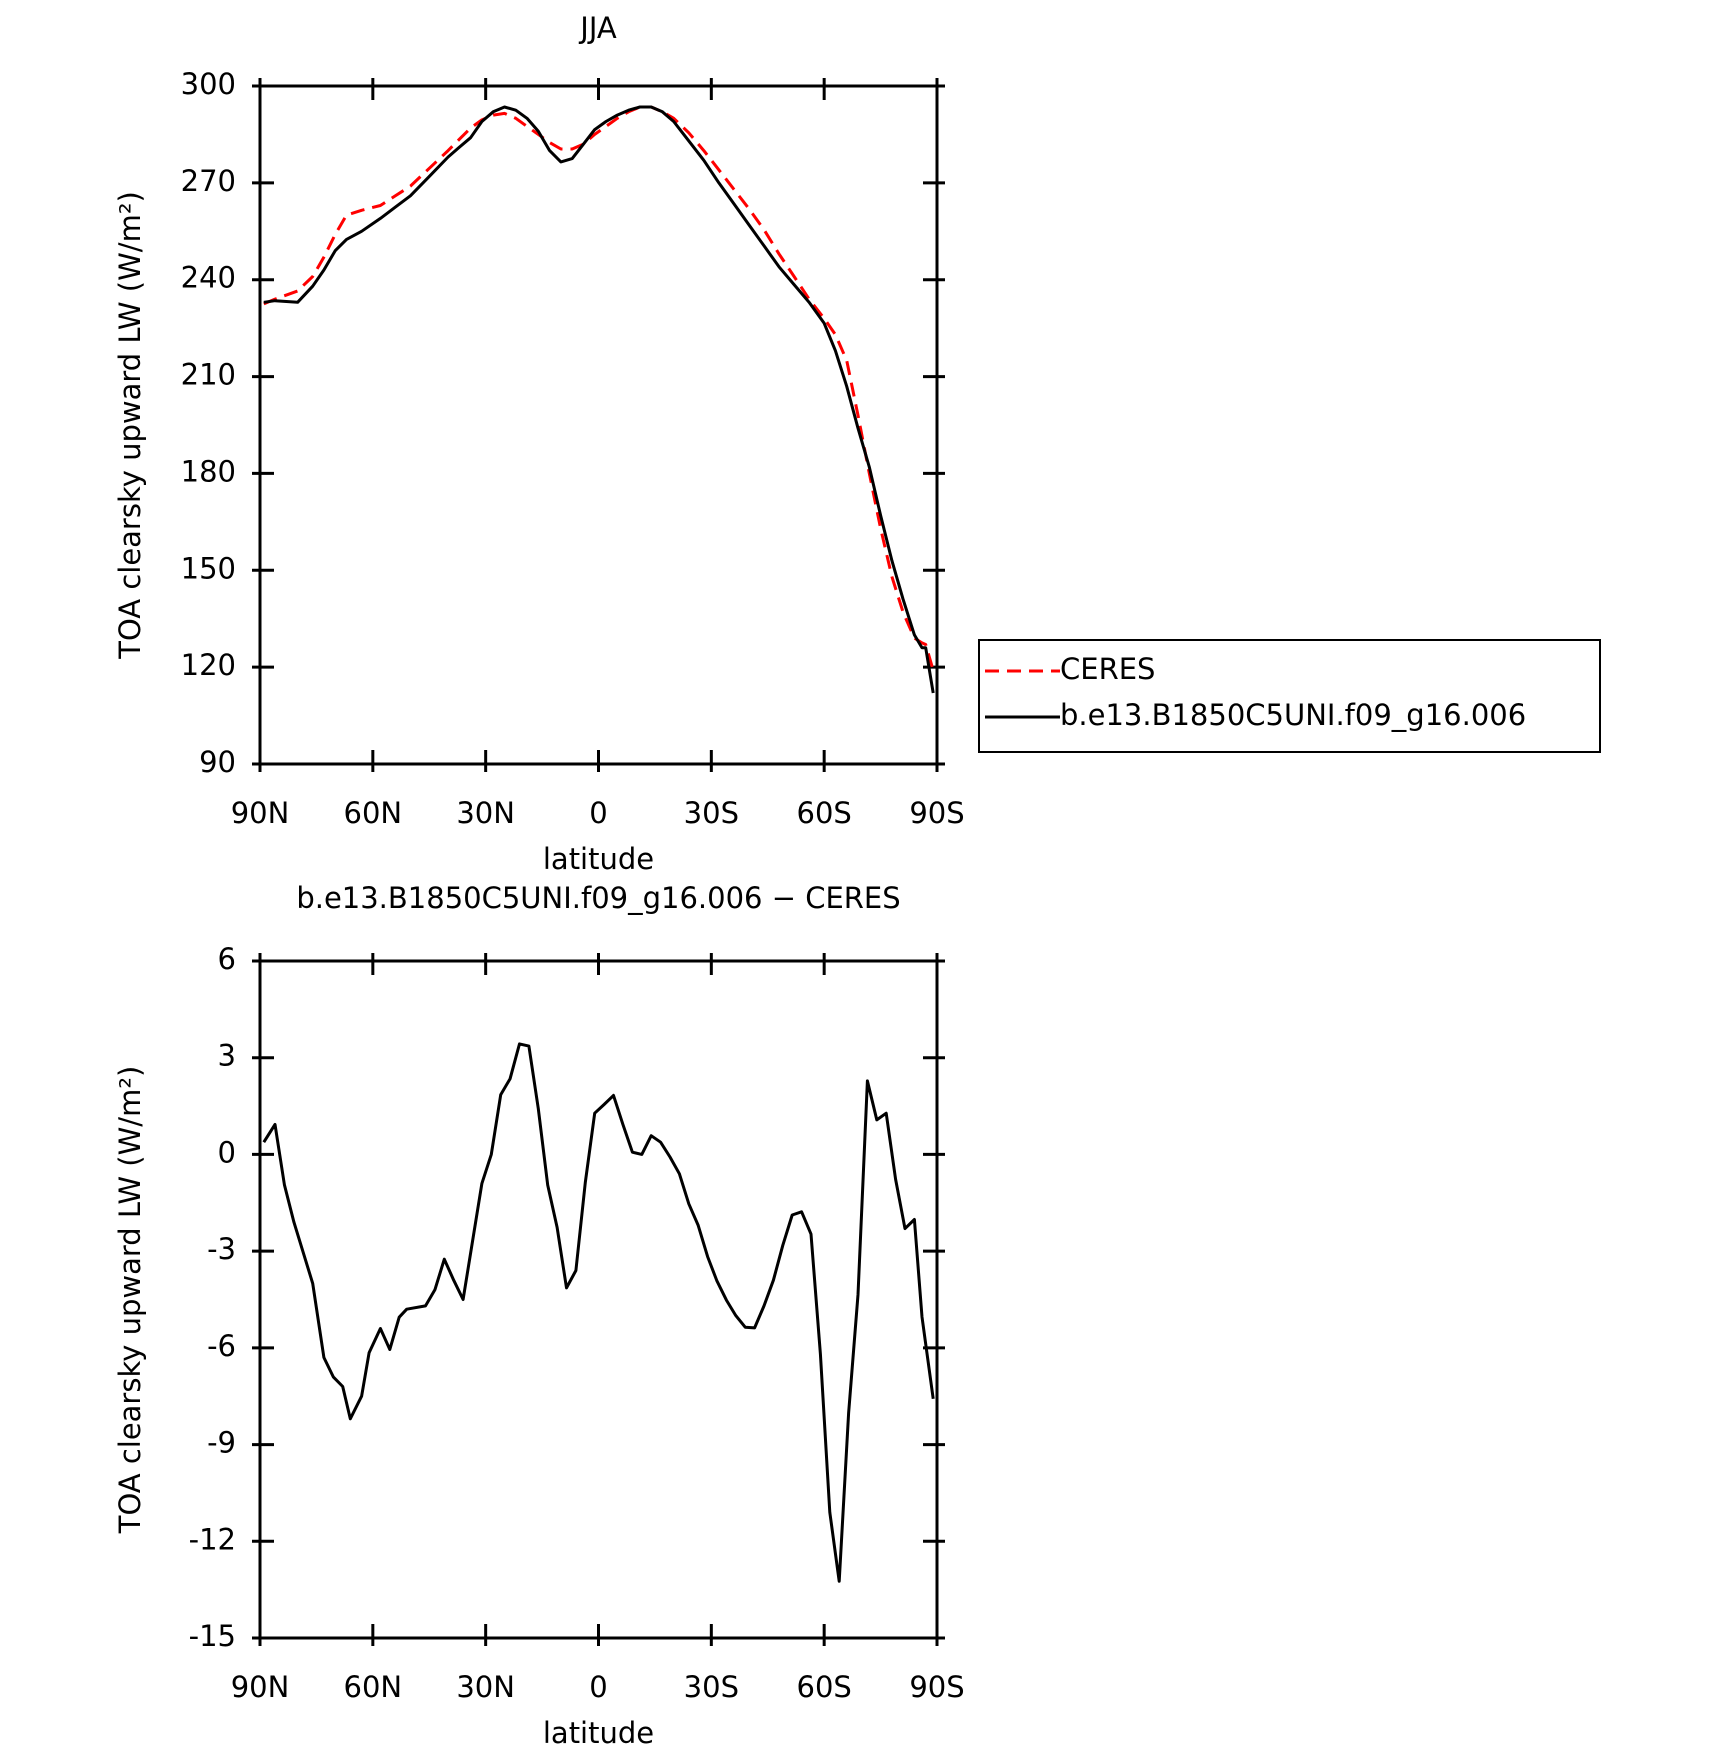 Image resolution: width=1710 pixels, height=1756 pixels. I want to click on y-tick-label: 0, so click(227, 1152).